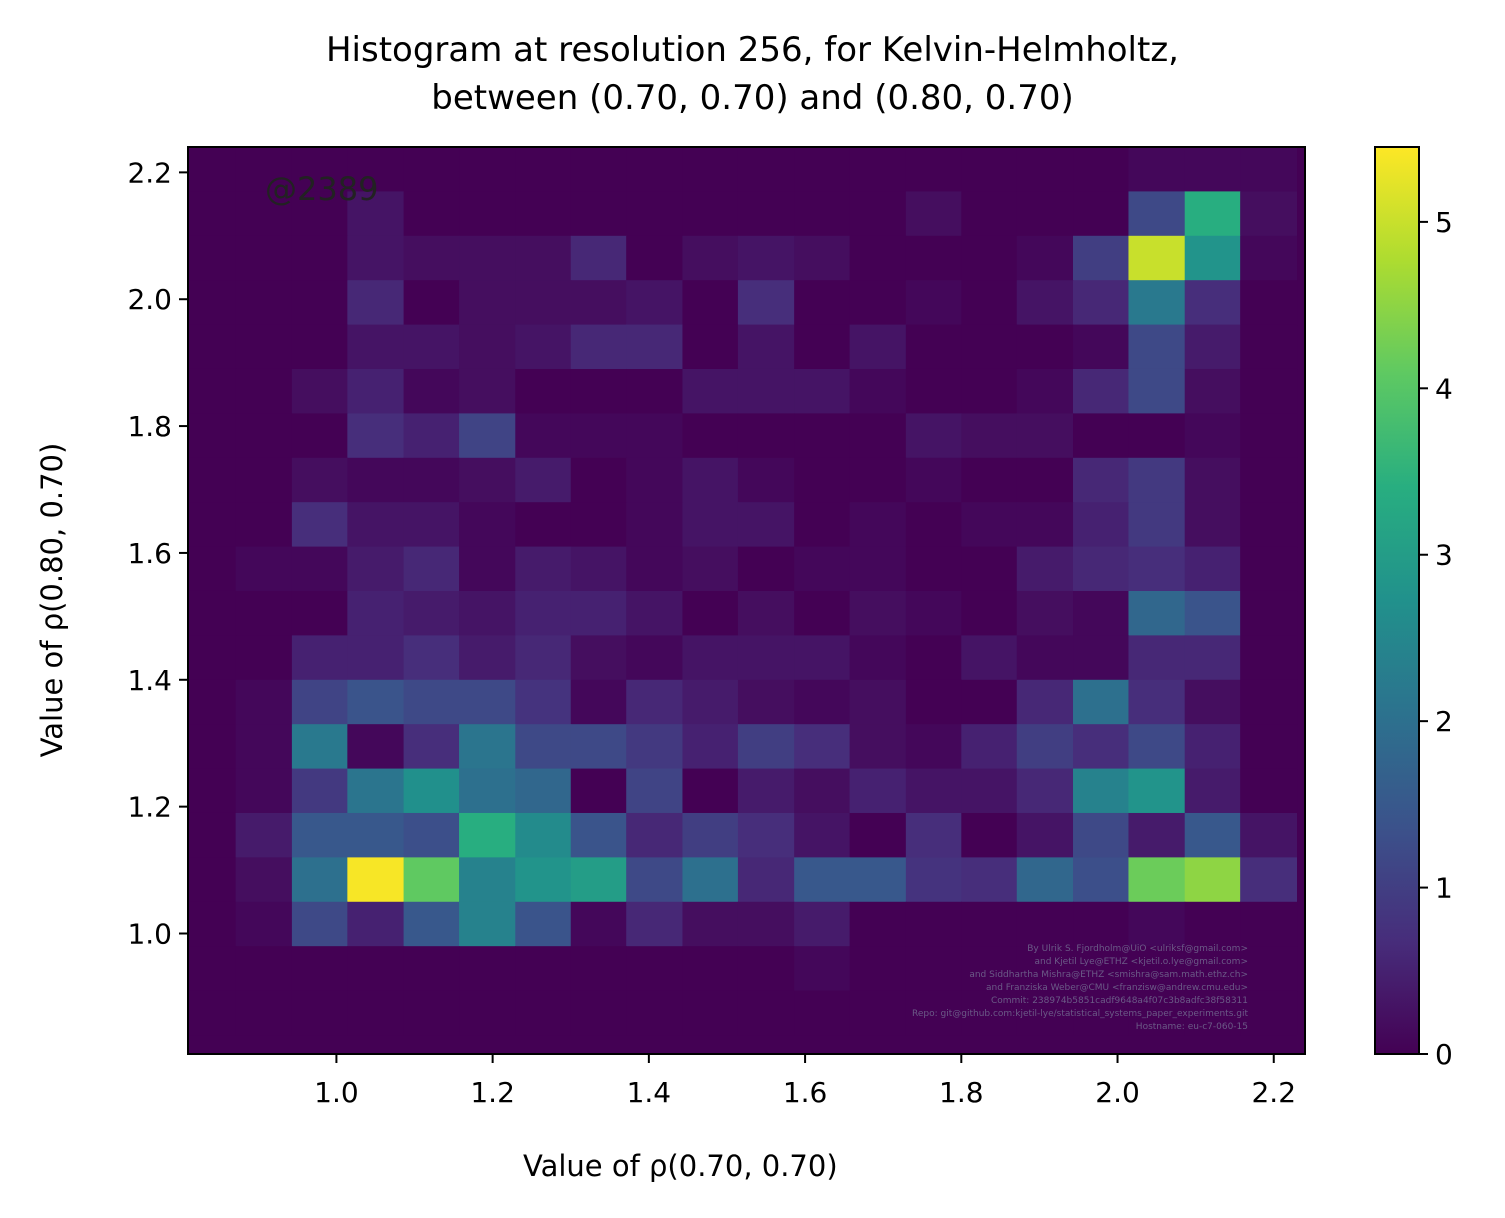 This screenshot has height=1218, width=1505. Describe the element at coordinates (1444, 721) in the screenshot. I see `colorbar-tick-label: 2` at that location.